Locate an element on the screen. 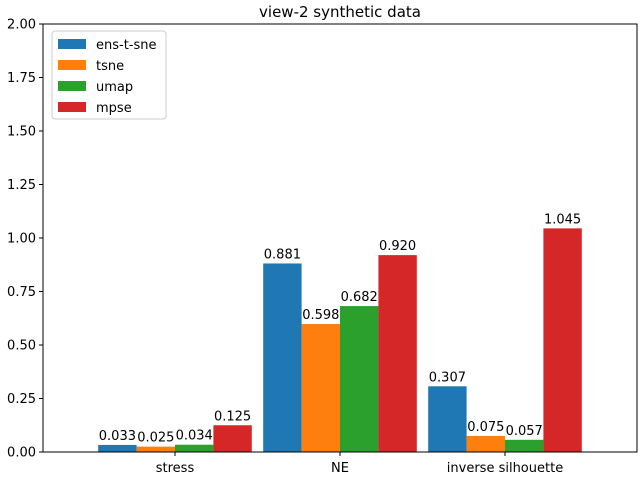 The height and width of the screenshot is (480, 640). legend-box is located at coordinates (109, 75).